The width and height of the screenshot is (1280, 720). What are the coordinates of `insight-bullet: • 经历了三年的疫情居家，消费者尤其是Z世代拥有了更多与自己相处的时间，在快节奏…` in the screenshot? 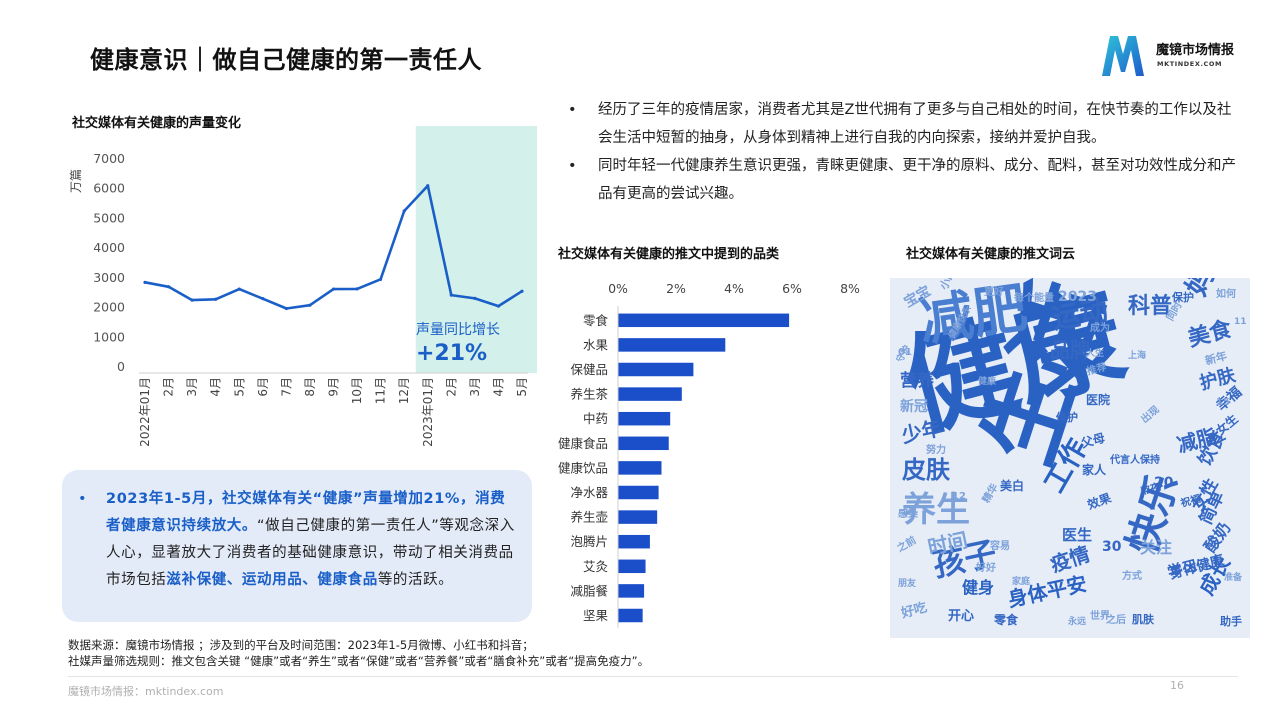 It's located at (900, 124).